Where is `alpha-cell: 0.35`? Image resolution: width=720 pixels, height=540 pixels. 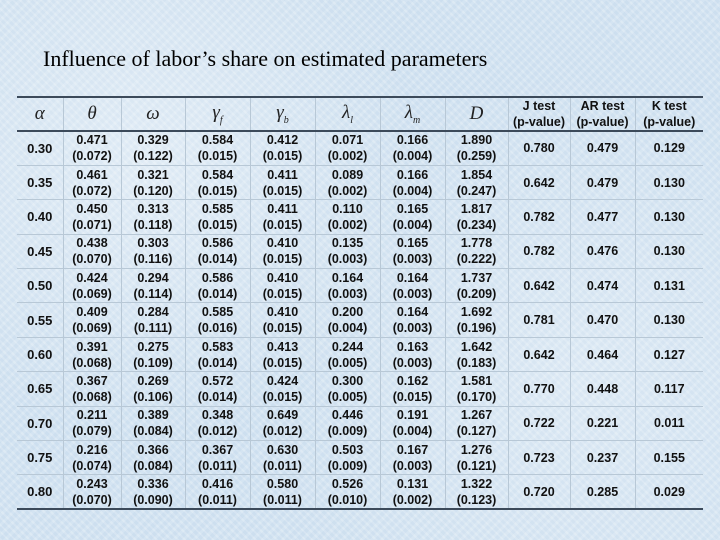 alpha-cell: 0.35 is located at coordinates (40, 182).